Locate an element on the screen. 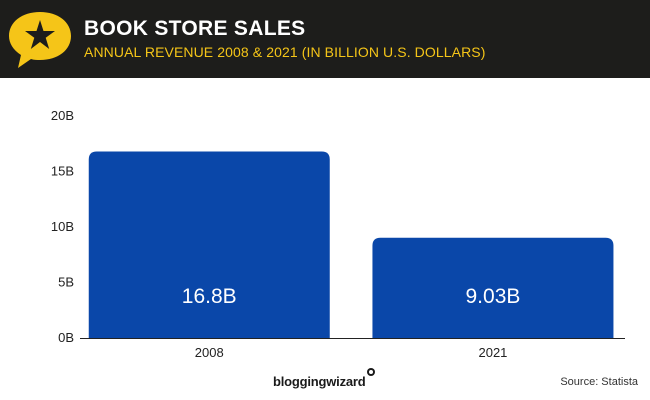 The image size is (650, 400). bar-value-label: 9.03B is located at coordinates (493, 296).